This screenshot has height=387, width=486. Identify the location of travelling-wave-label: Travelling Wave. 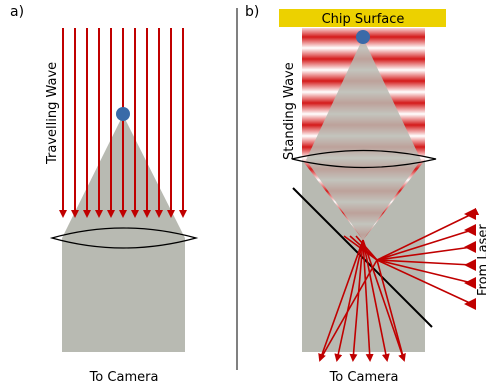
(52, 113).